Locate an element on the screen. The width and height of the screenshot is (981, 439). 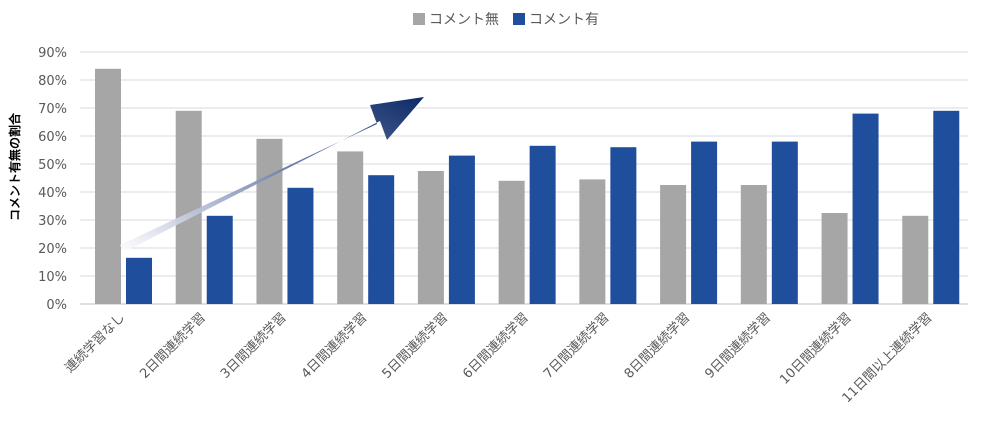
y-tick-label: 70% is located at coordinates (52, 109).